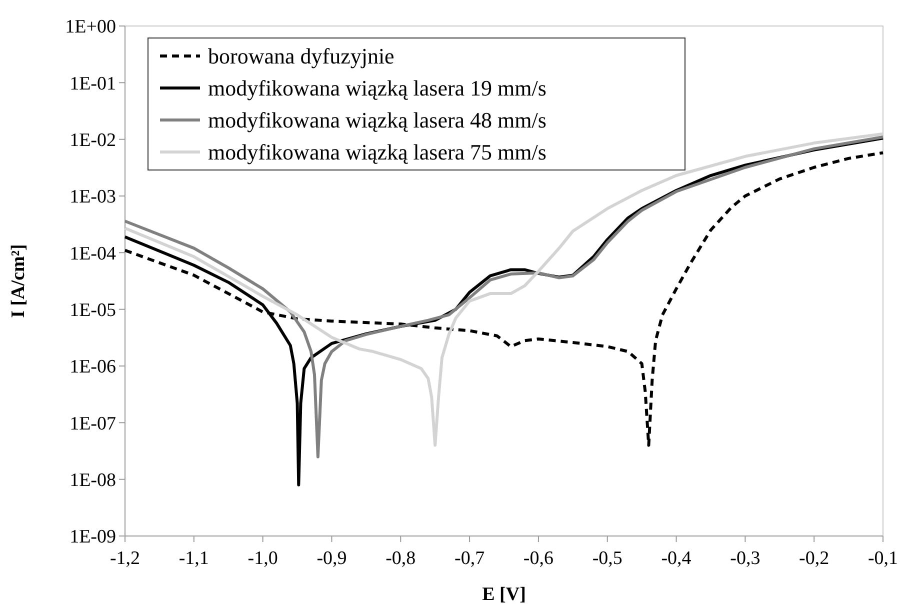  Describe the element at coordinates (90, 27) in the screenshot. I see `y-tick-label: 1E+00` at that location.